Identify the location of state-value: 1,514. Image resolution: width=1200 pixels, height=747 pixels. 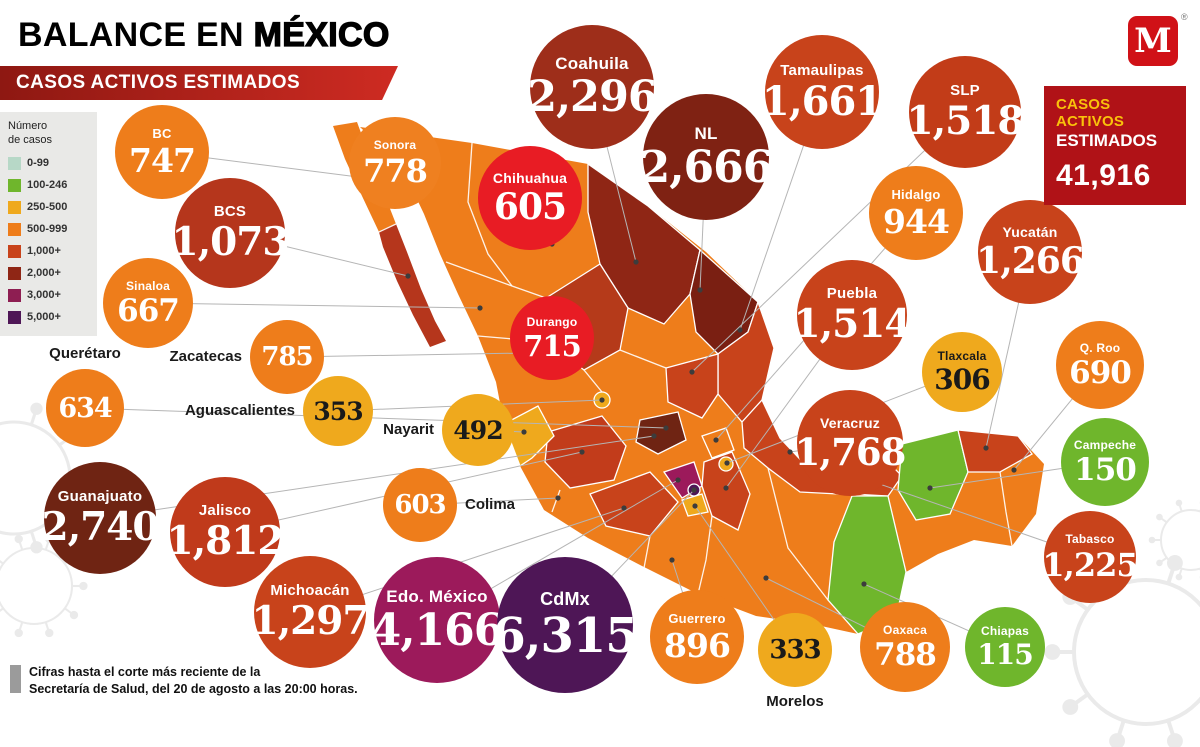
(852, 324).